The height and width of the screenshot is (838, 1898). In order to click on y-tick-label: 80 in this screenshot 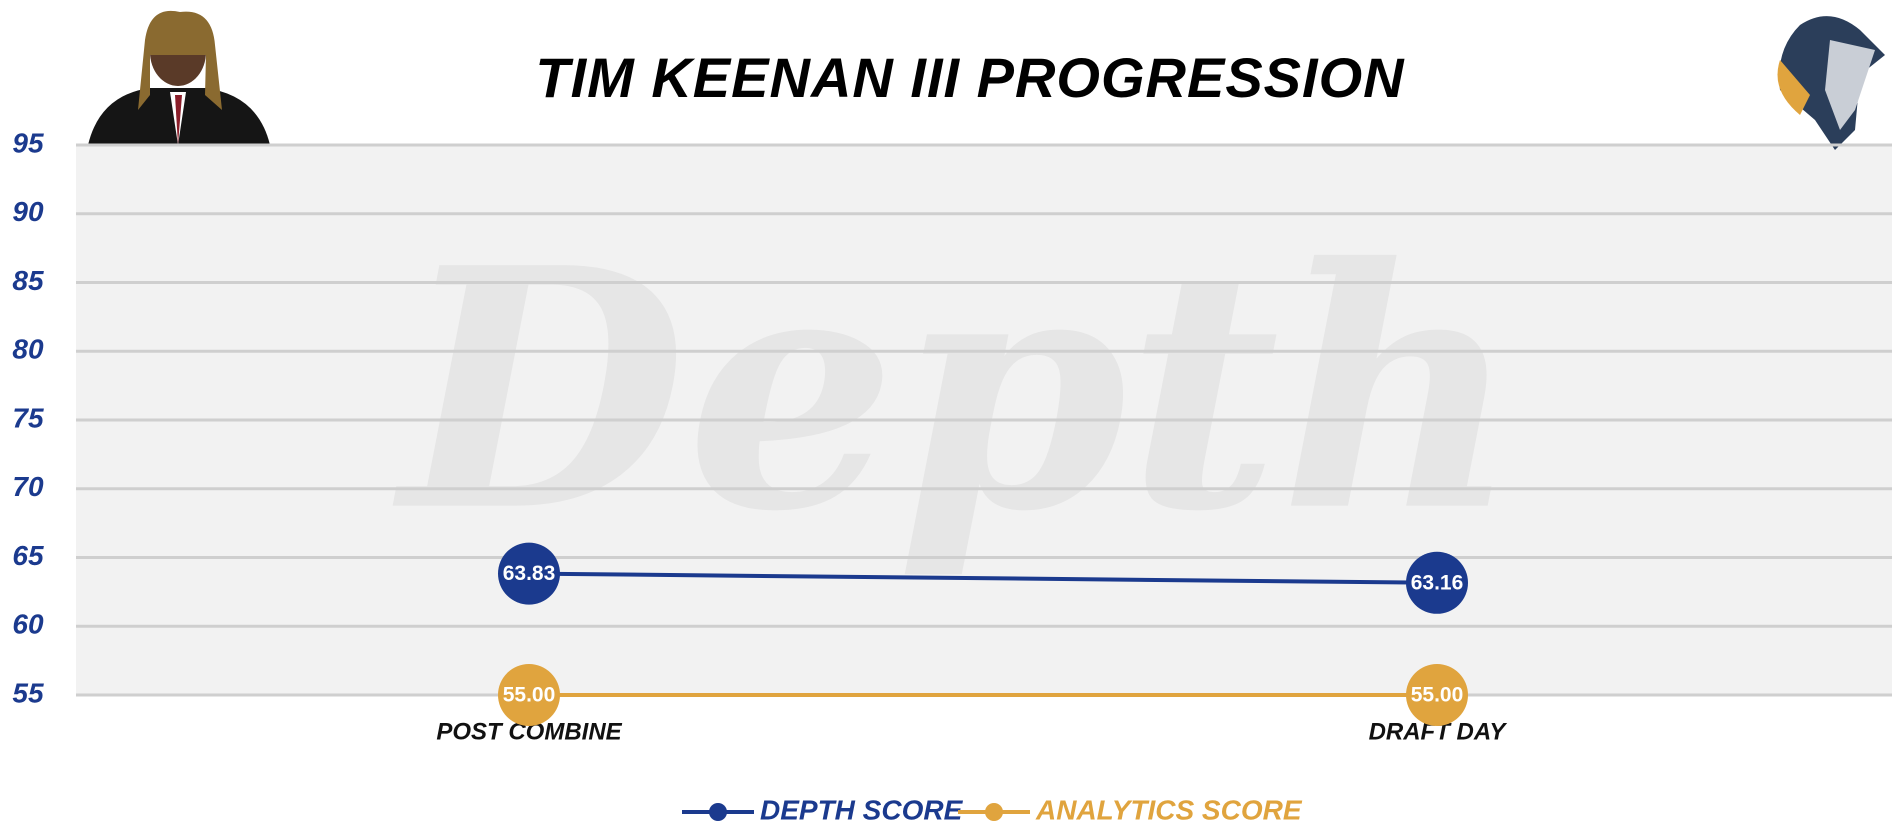, I will do `click(28, 349)`.